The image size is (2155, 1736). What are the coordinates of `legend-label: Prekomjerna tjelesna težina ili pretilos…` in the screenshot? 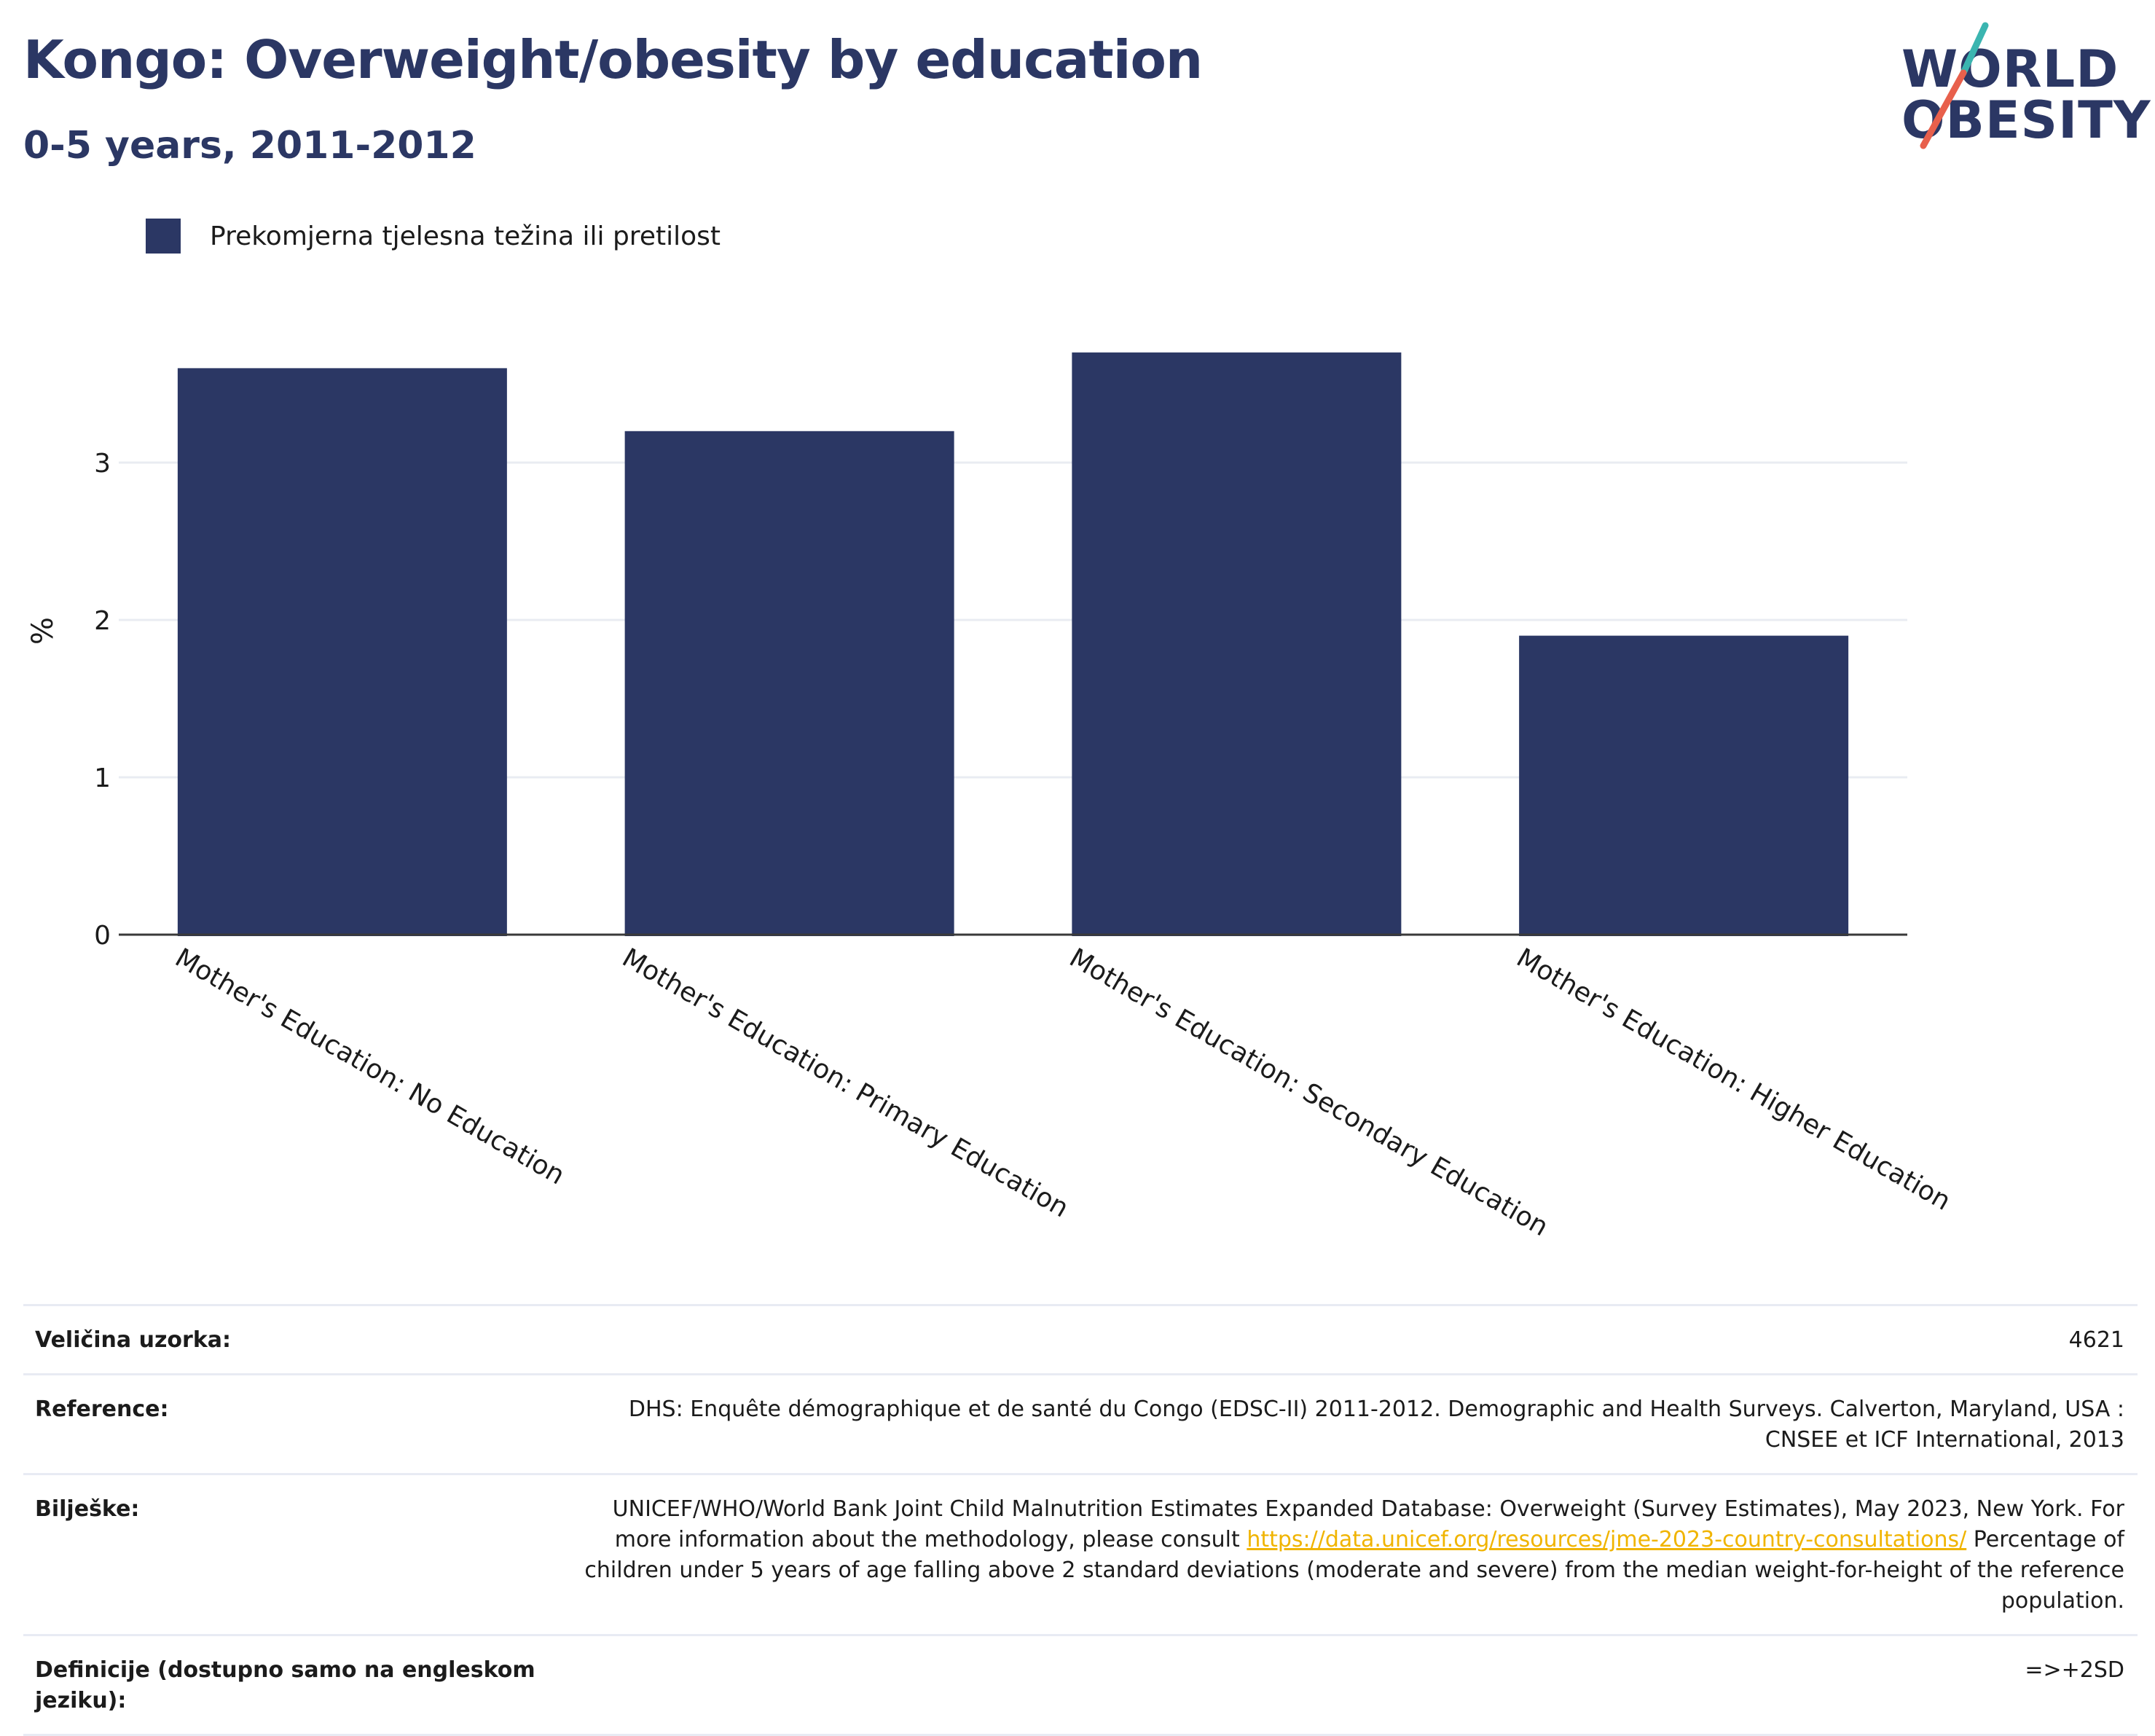 It's located at (465, 236).